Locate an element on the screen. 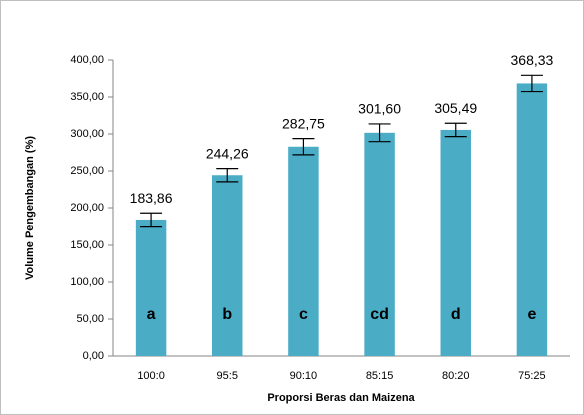 This screenshot has height=415, width=584. significance-letter: a is located at coordinates (151, 314).